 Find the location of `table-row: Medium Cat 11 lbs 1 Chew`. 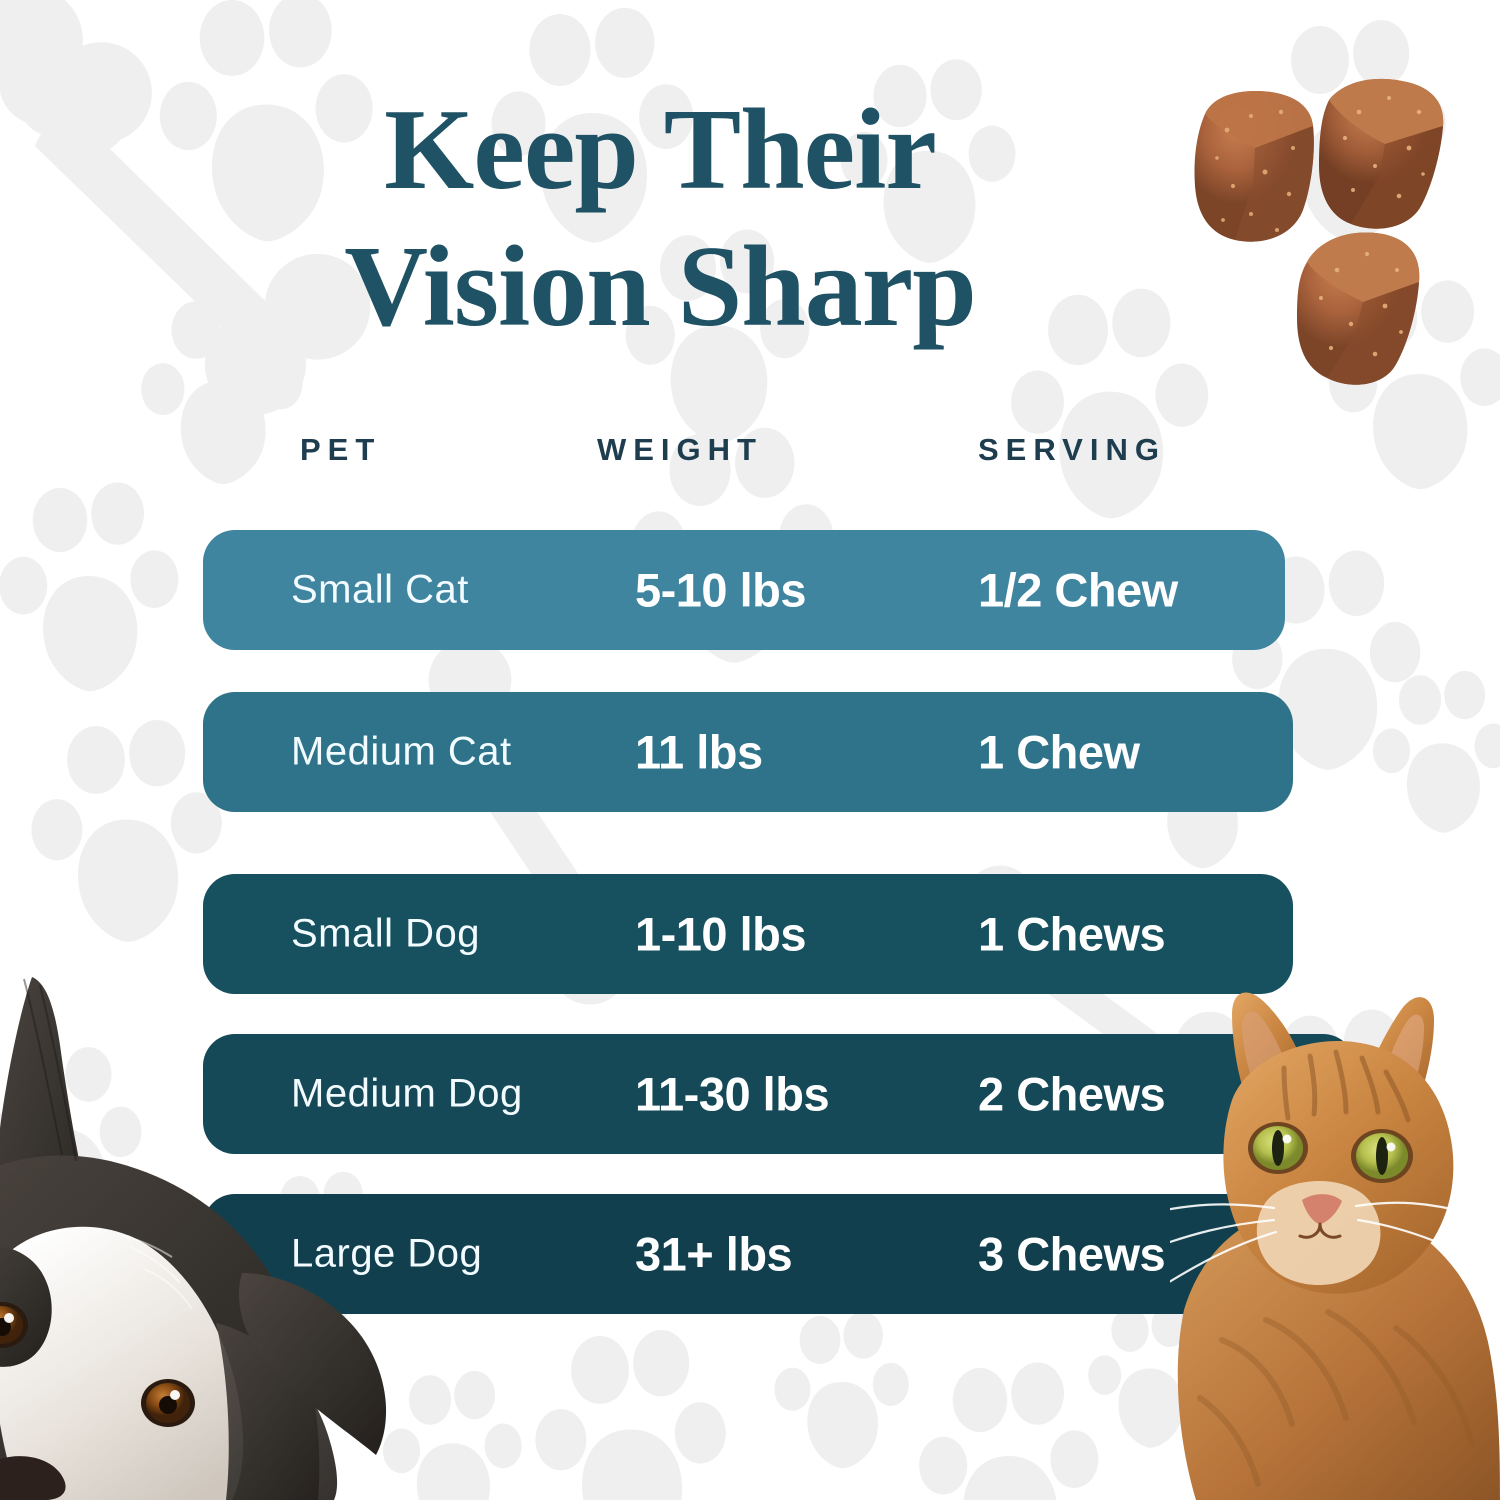

table-row: Medium Cat 11 lbs 1 Chew is located at coordinates (748, 752).